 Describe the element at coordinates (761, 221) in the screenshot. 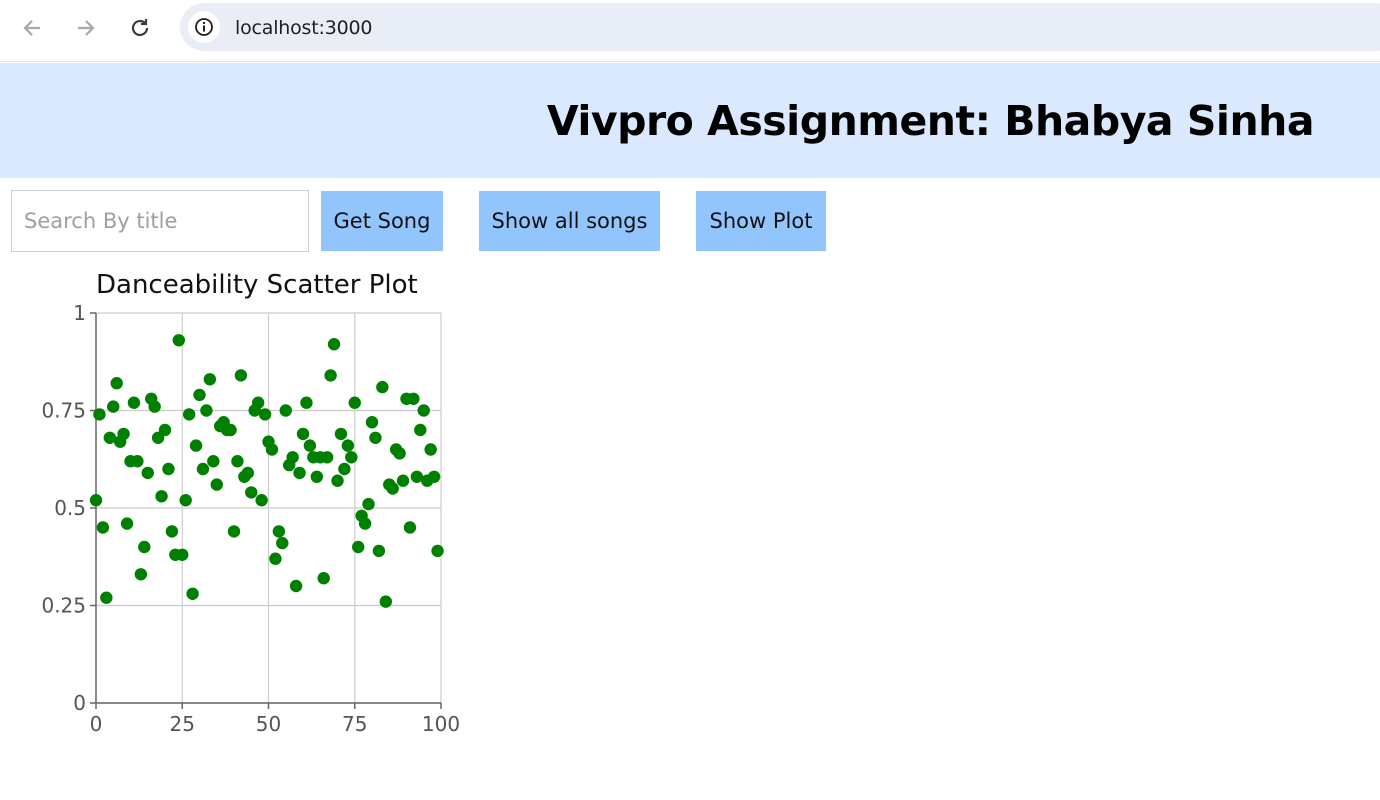

I see `show-plot-button: Show Plot` at that location.